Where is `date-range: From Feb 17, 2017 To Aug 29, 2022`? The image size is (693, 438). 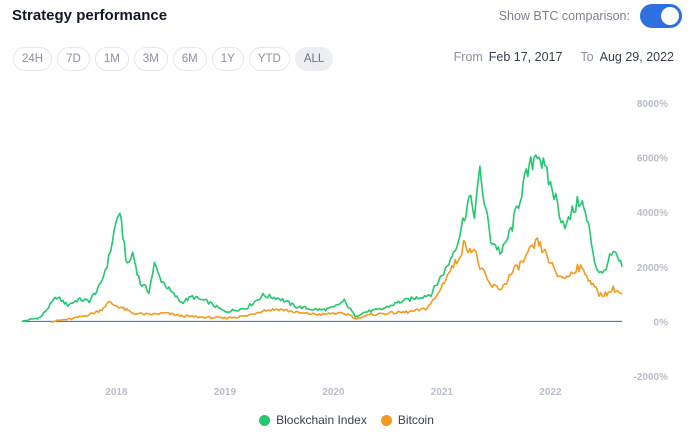 date-range: From Feb 17, 2017 To Aug 29, 2022 is located at coordinates (564, 57).